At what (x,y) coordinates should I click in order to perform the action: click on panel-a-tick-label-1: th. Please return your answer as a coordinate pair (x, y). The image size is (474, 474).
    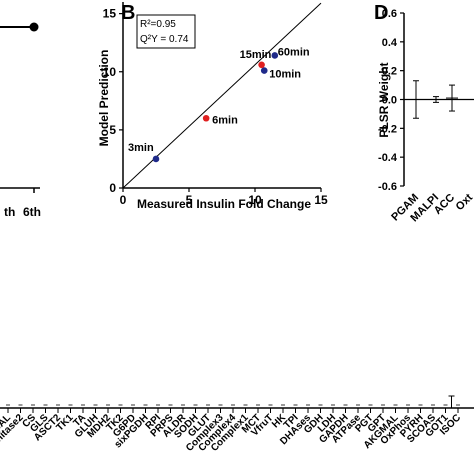
    Looking at the image, I should click on (9, 212).